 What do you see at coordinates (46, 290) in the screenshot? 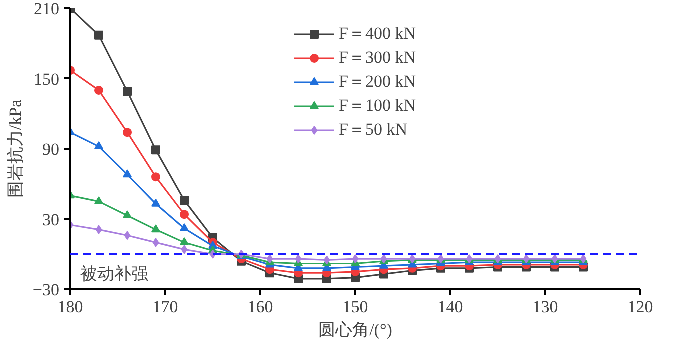
I see `y-tick-label: −30` at bounding box center [46, 290].